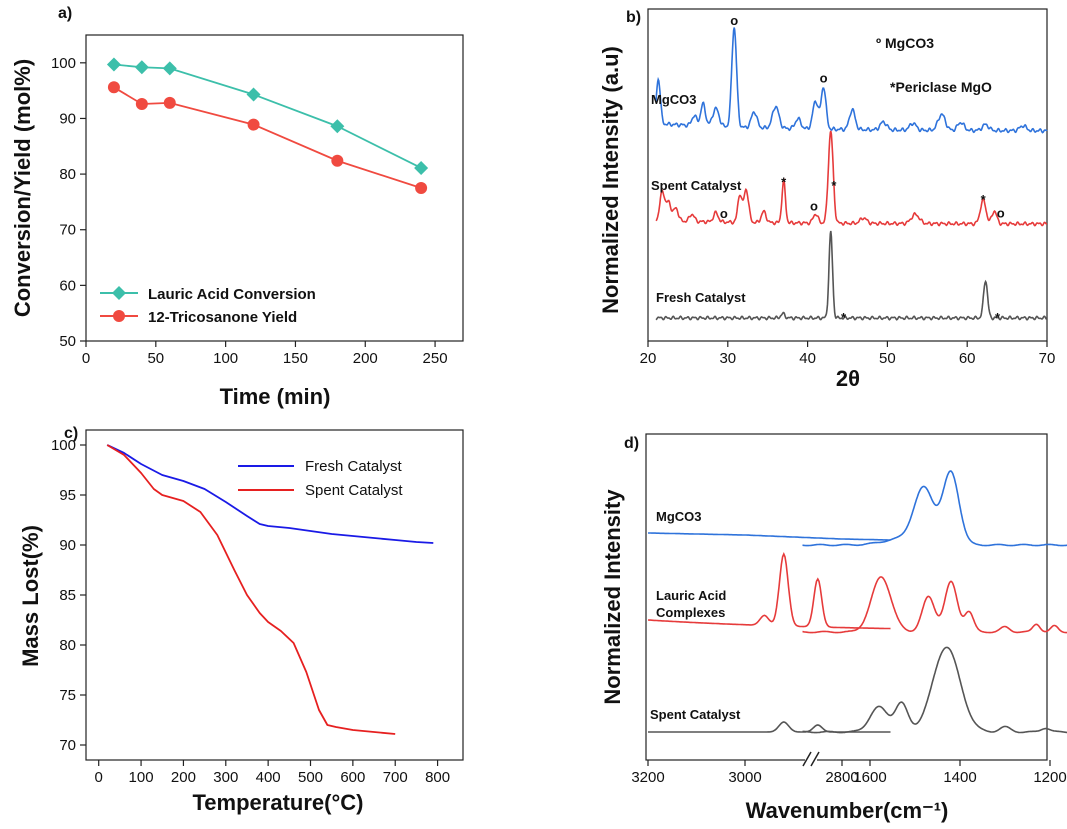 This screenshot has width=1067, height=829. I want to click on x-tick-label: 150, so click(295, 358).